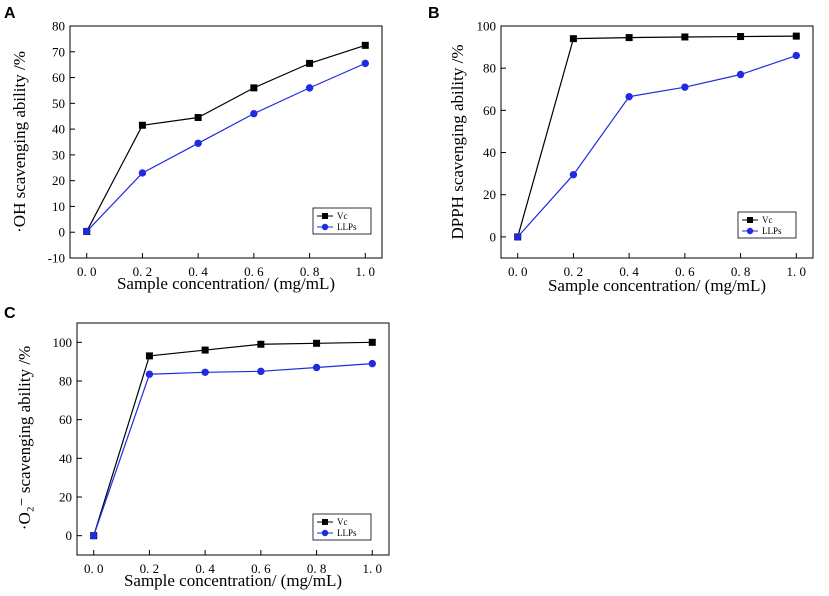  Describe the element at coordinates (750, 231) in the screenshot. I see `panel-b-legend-llps-marker` at that location.